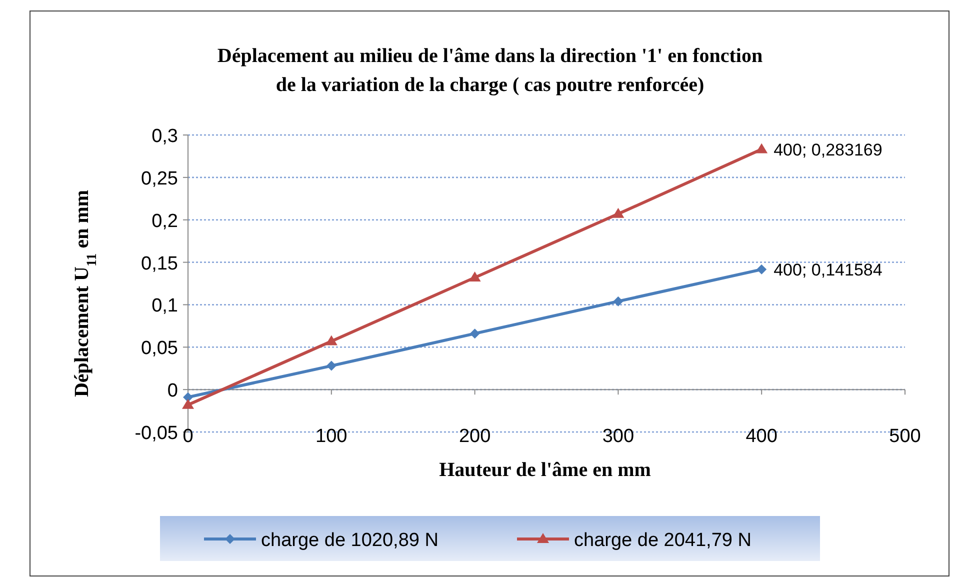 The image size is (959, 579). What do you see at coordinates (159, 349) in the screenshot?
I see `y-tick-label: 0,05` at bounding box center [159, 349].